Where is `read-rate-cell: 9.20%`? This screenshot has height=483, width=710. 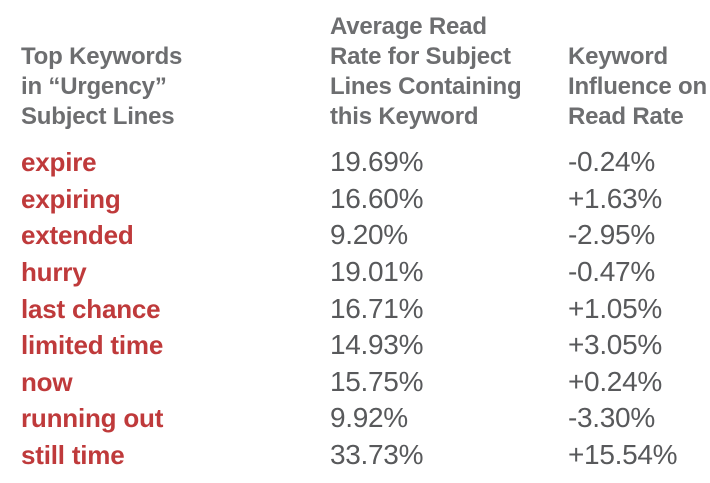 read-rate-cell: 9.20% is located at coordinates (369, 235).